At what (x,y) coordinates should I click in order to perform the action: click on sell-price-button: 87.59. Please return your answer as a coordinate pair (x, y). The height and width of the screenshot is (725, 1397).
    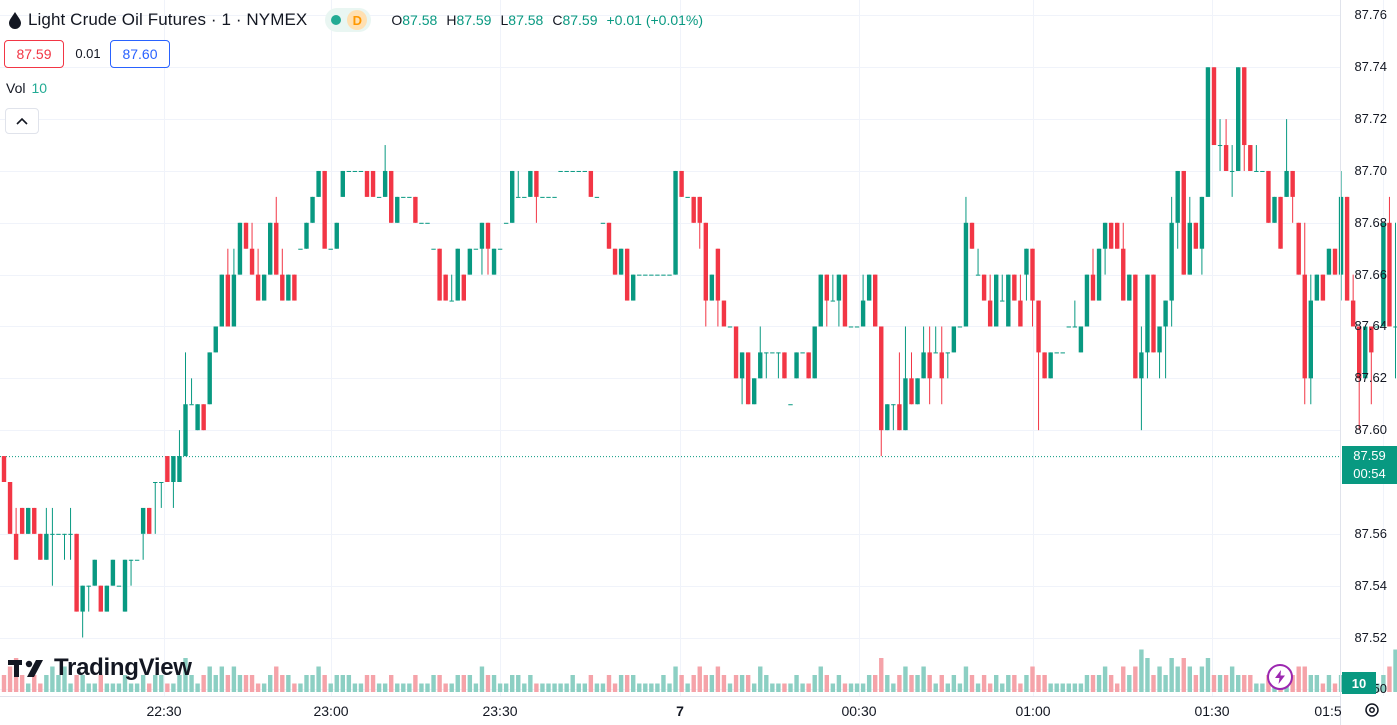
    Looking at the image, I should click on (34, 54).